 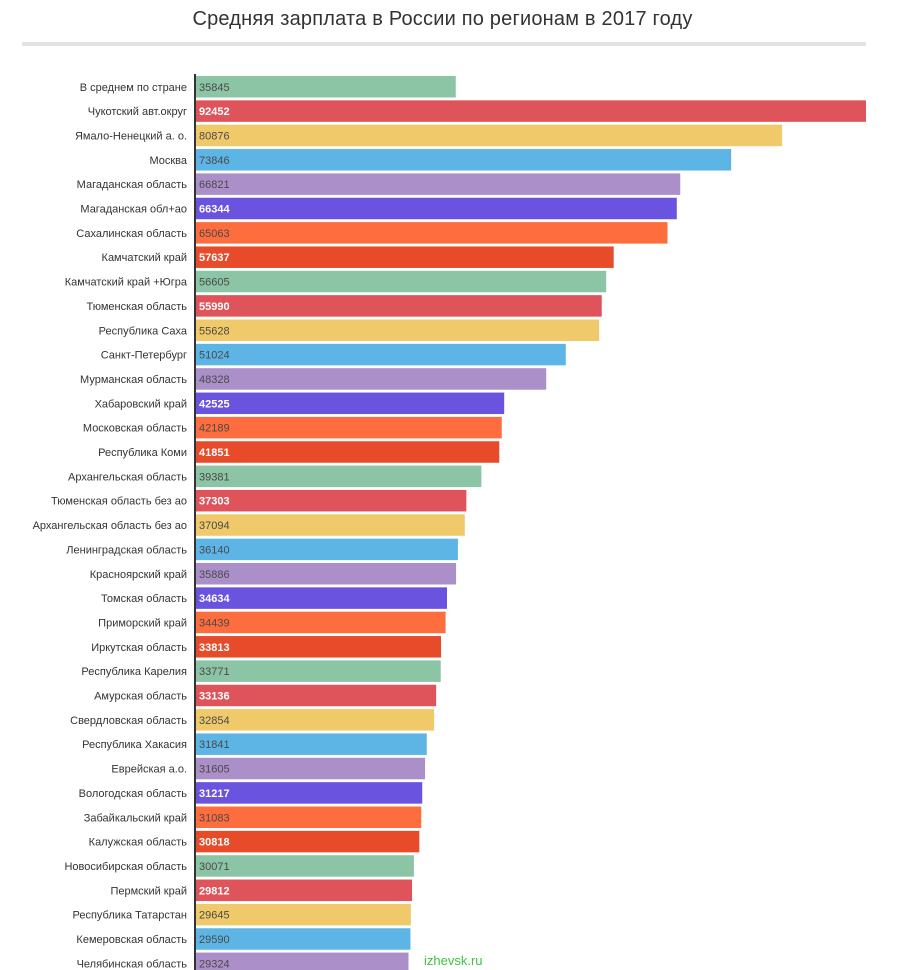 I want to click on category-label: Ленинградская область, so click(x=126, y=550).